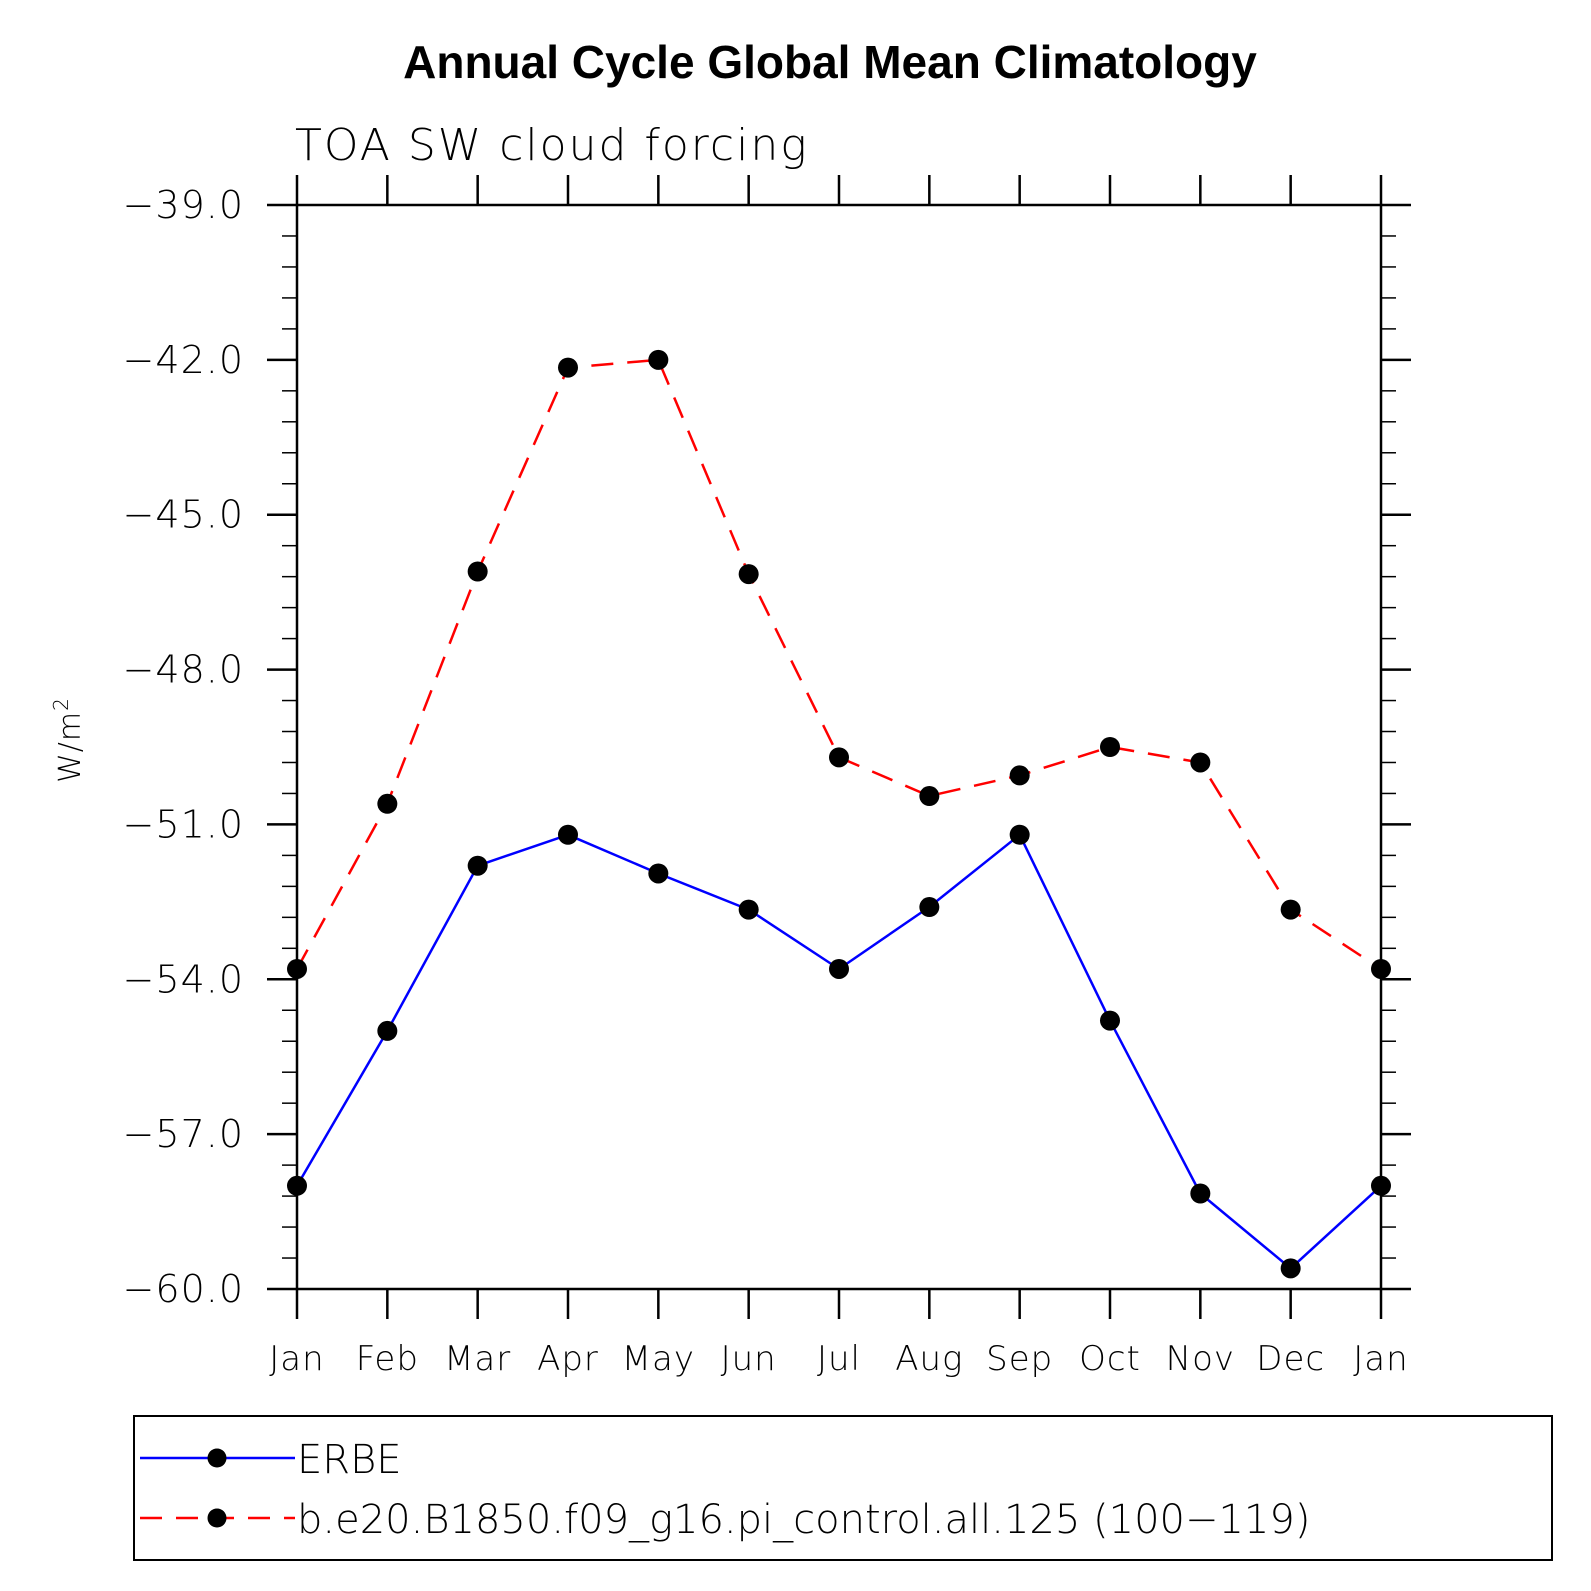  Describe the element at coordinates (552, 145) in the screenshot. I see `chart-subtitle: TOA SW cloud forcing` at that location.